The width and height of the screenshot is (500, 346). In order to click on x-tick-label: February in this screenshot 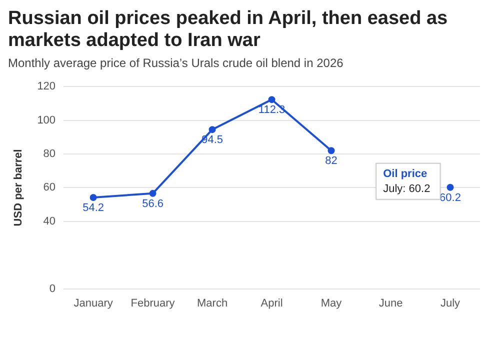, I will do `click(153, 303)`.